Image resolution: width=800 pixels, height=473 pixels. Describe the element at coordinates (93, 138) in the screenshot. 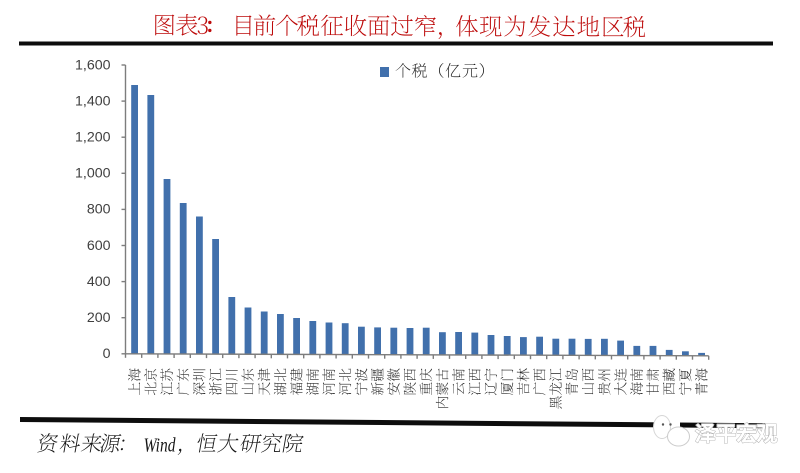

I see `svg-text: 1,200` at that location.